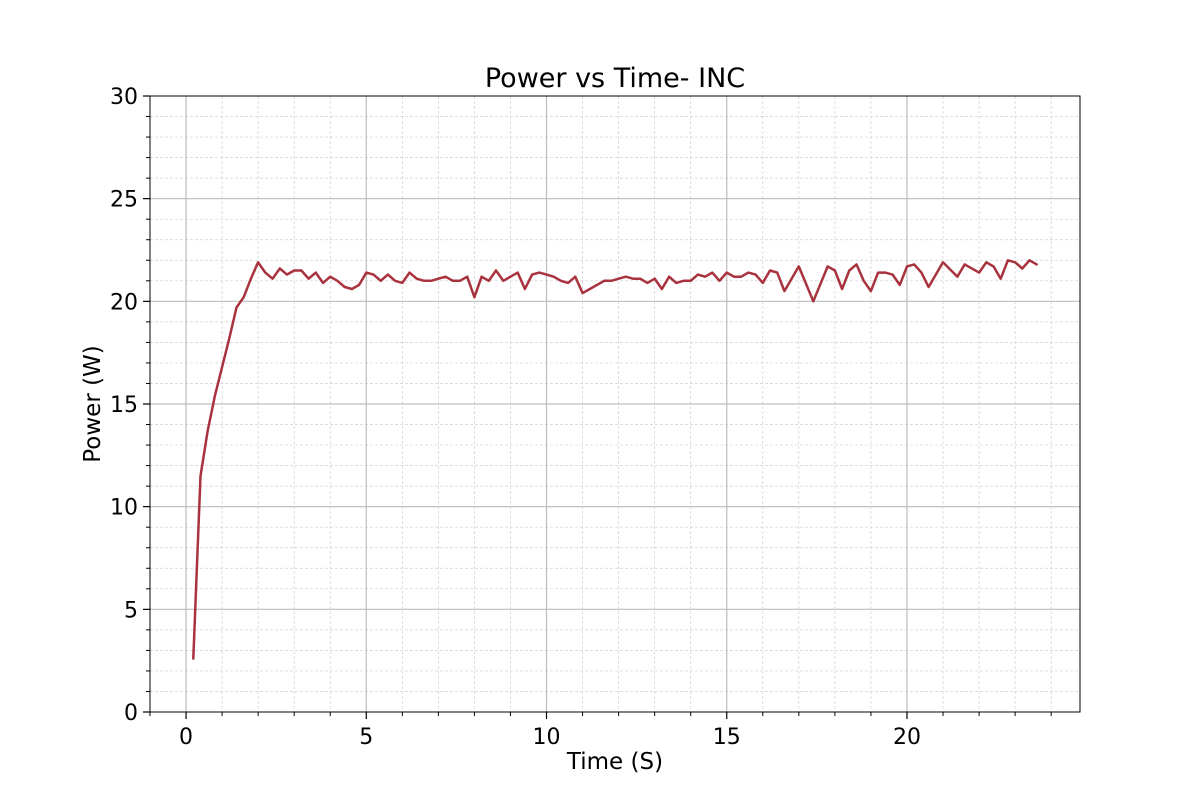  Describe the element at coordinates (615, 78) in the screenshot. I see `chart-title: Power vs Time- INC` at that location.